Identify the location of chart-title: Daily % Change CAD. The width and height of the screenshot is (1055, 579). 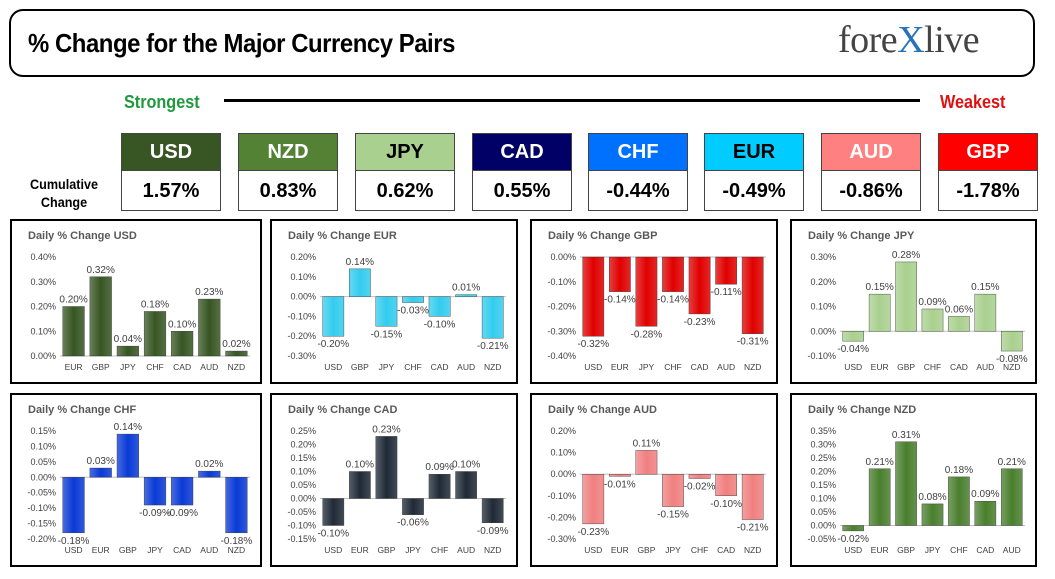
(342, 410).